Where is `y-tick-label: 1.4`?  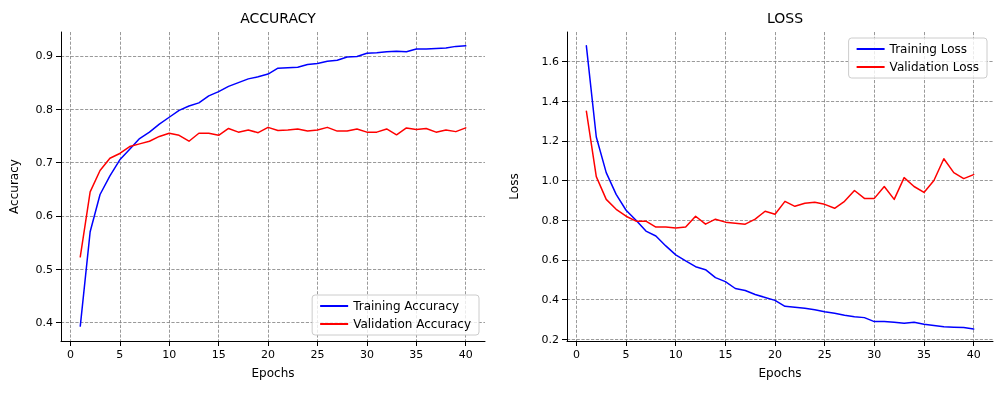 y-tick-label: 1.4 is located at coordinates (550, 101).